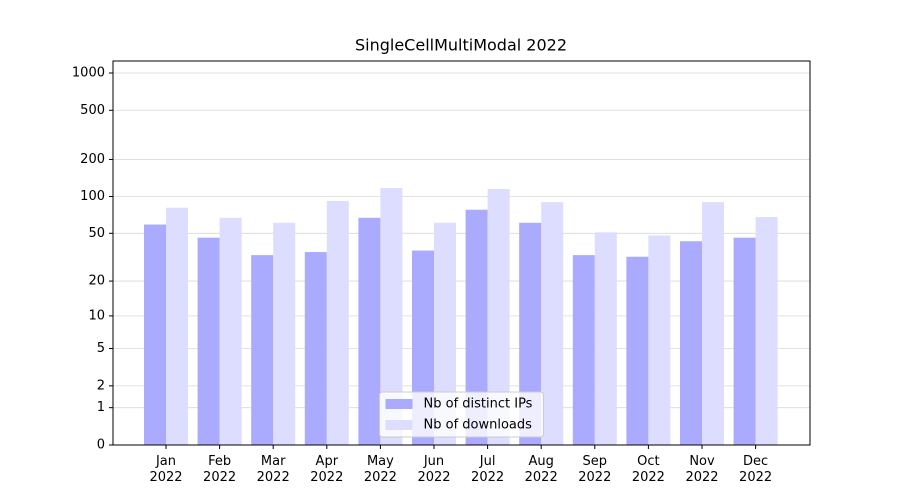 This screenshot has width=900, height=500. Describe the element at coordinates (101, 445) in the screenshot. I see `y-tick-label: 0` at that location.